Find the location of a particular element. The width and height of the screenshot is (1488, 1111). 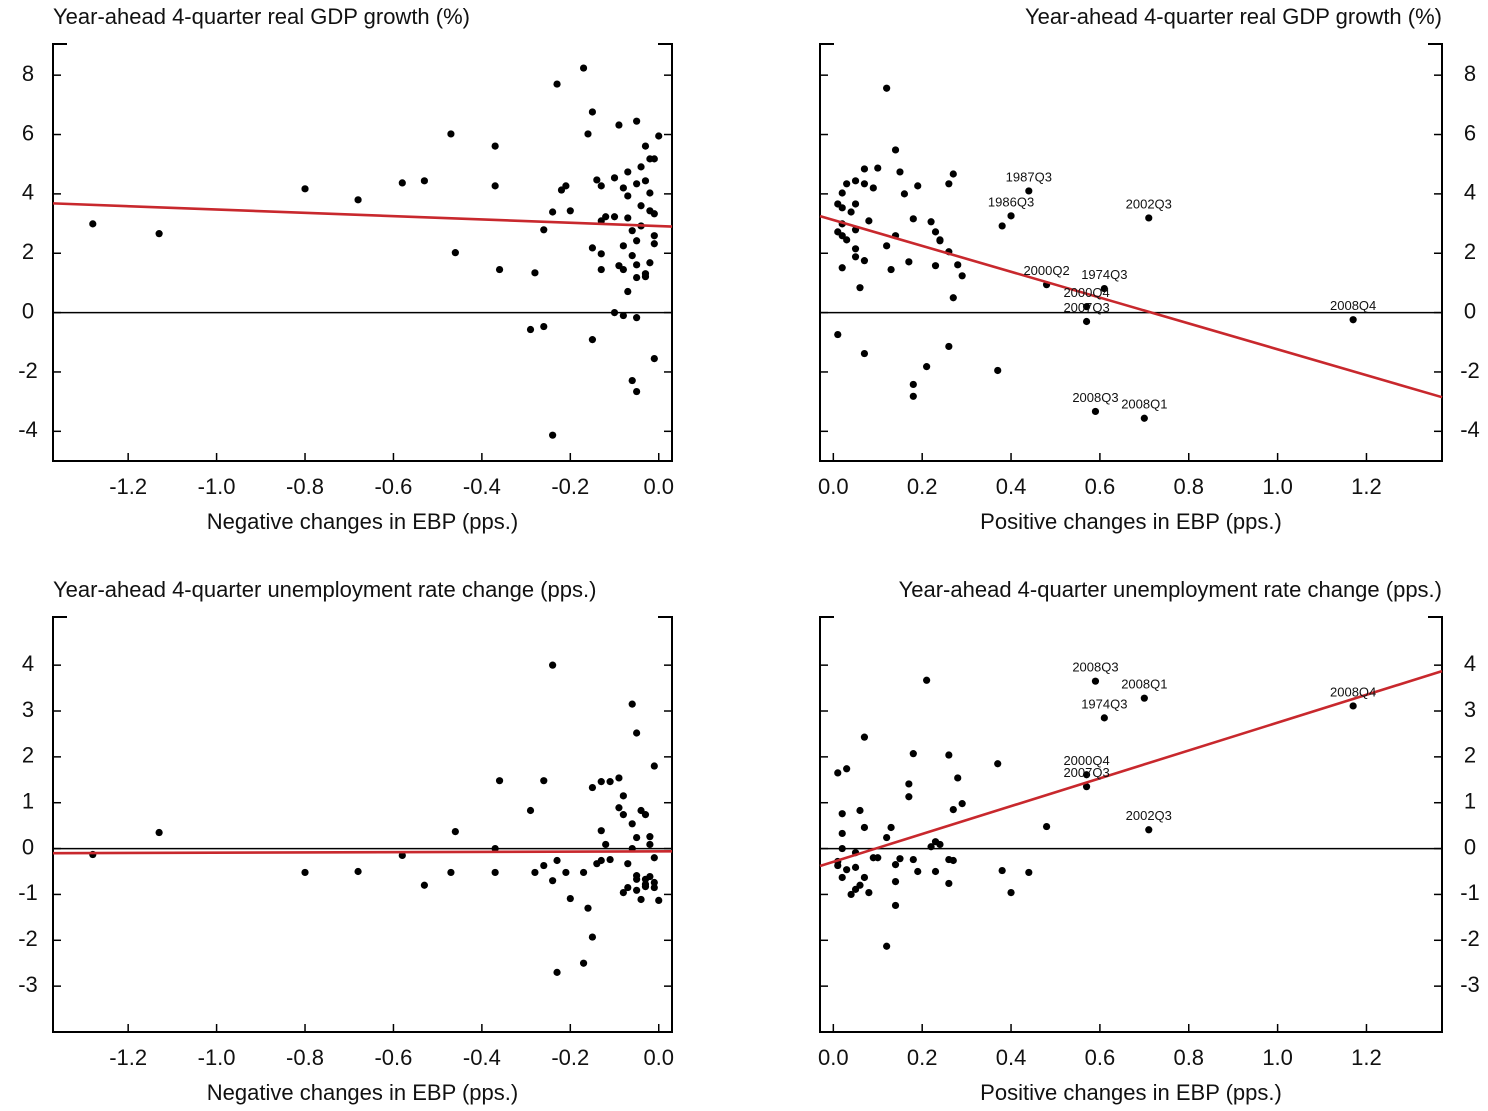

y-tick-label: -2 is located at coordinates (1470, 938).